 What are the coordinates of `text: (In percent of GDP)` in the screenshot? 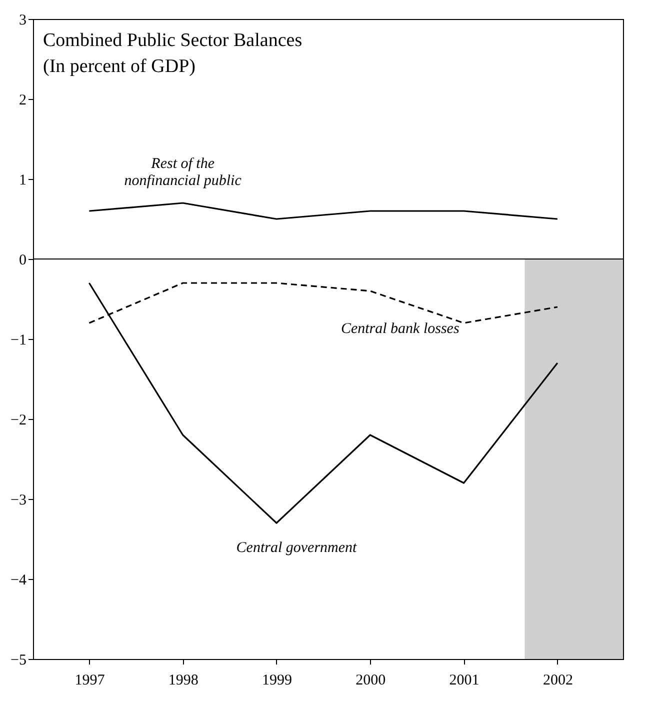 It's located at (119, 66).